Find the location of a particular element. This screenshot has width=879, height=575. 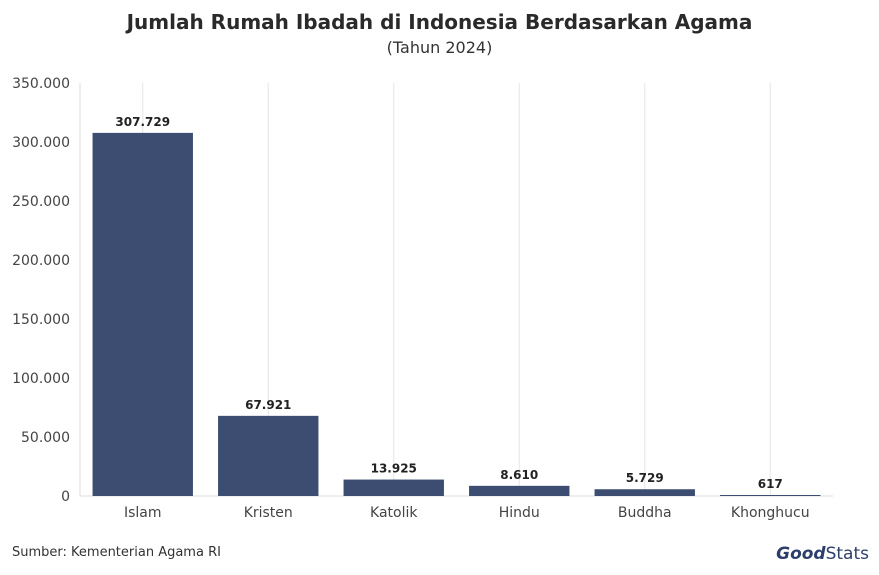

data-label-hindu: 8.610 is located at coordinates (519, 475).